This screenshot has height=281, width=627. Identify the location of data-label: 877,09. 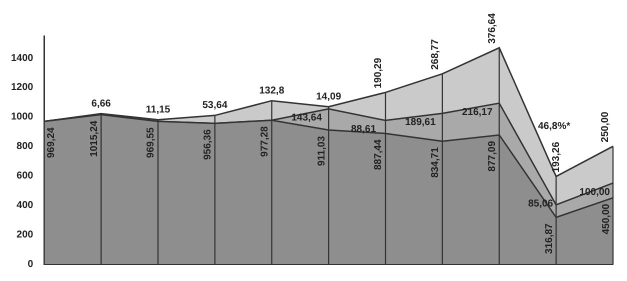
(492, 156).